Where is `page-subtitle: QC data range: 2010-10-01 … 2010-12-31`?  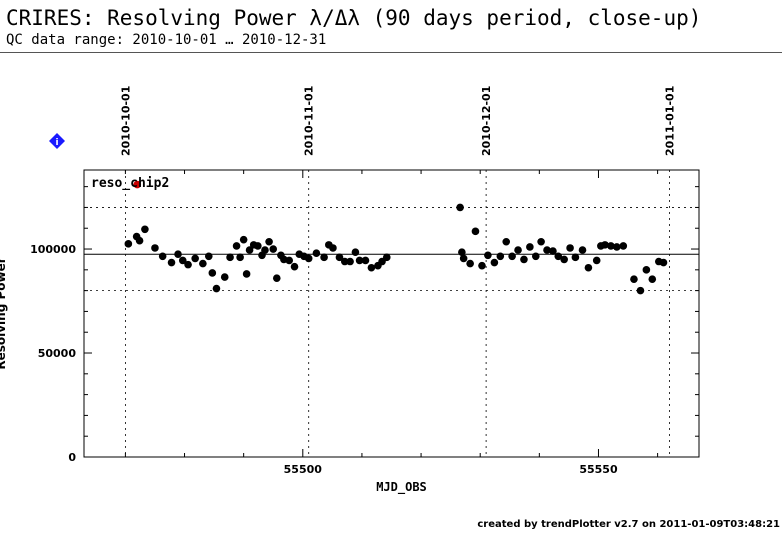 page-subtitle: QC data range: 2010-10-01 … 2010-12-31 is located at coordinates (166, 40).